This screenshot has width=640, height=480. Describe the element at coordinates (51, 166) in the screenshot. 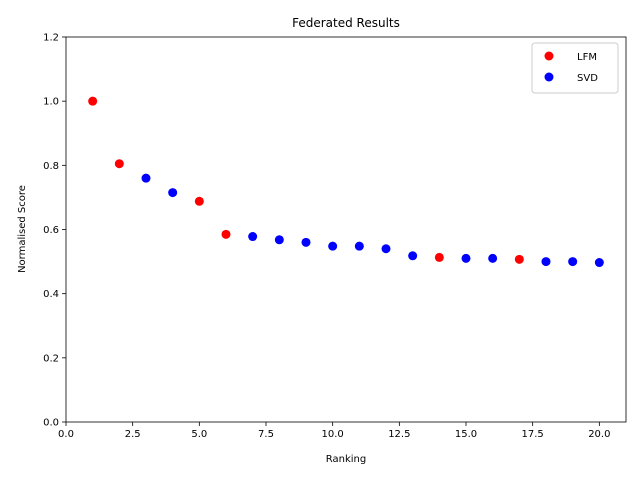

I see `y-tick-label: 0.8` at that location.